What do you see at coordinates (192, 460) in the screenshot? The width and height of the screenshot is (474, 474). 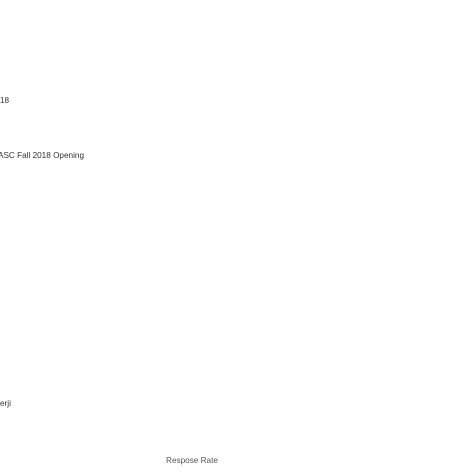 I see `x-axis-title: Respose Rate` at bounding box center [192, 460].